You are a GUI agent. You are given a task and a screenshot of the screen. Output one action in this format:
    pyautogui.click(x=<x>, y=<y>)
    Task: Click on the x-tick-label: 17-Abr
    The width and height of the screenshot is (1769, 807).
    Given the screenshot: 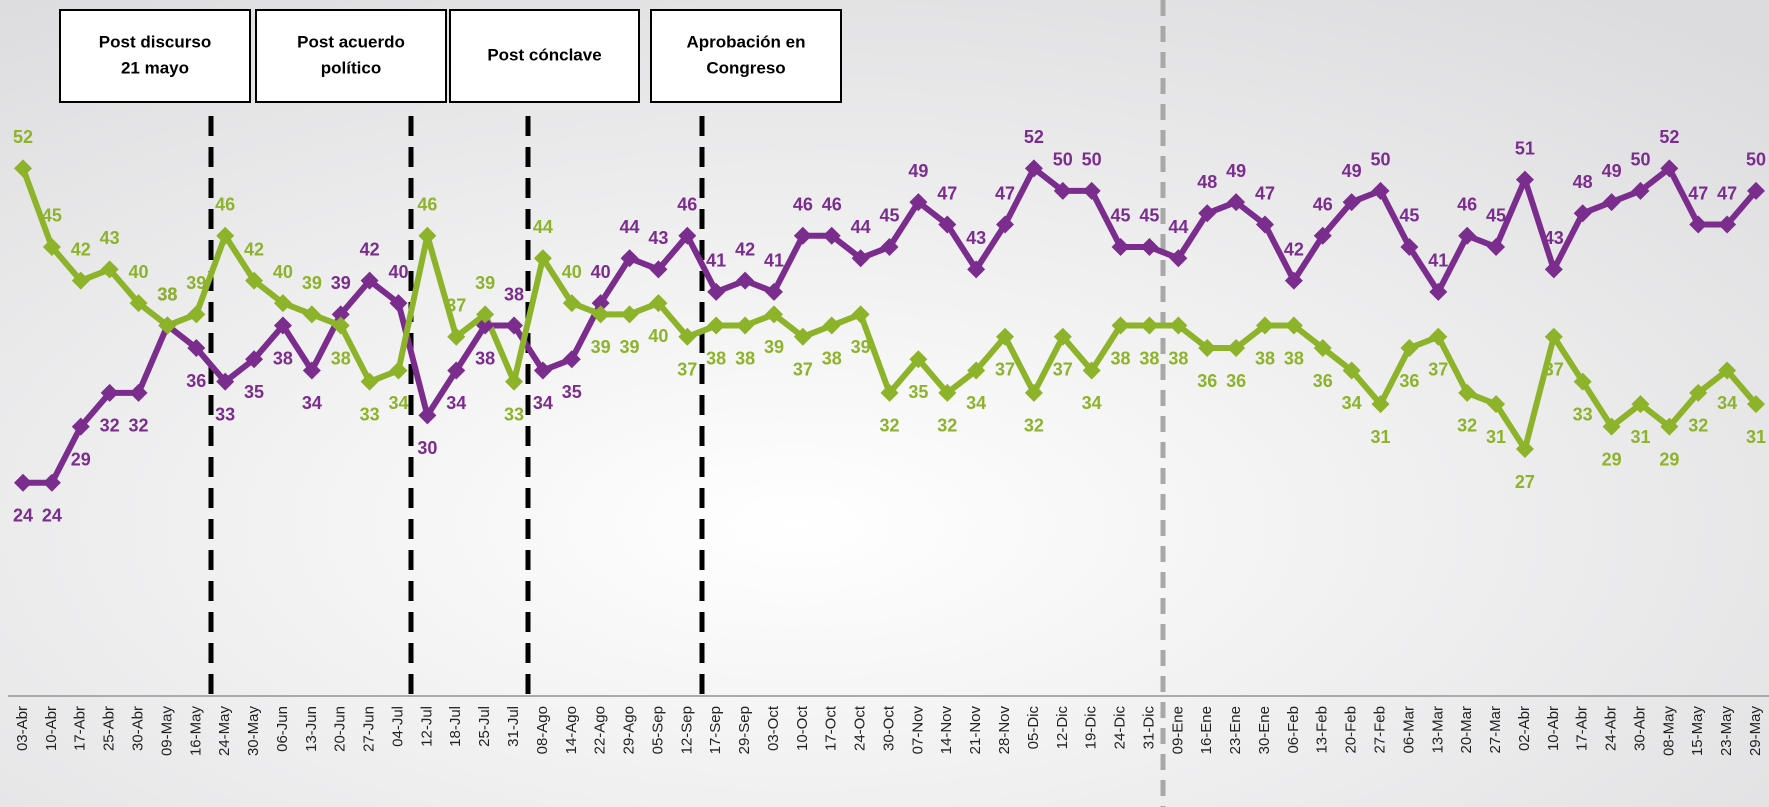 What is the action you would take?
    pyautogui.click(x=1582, y=728)
    